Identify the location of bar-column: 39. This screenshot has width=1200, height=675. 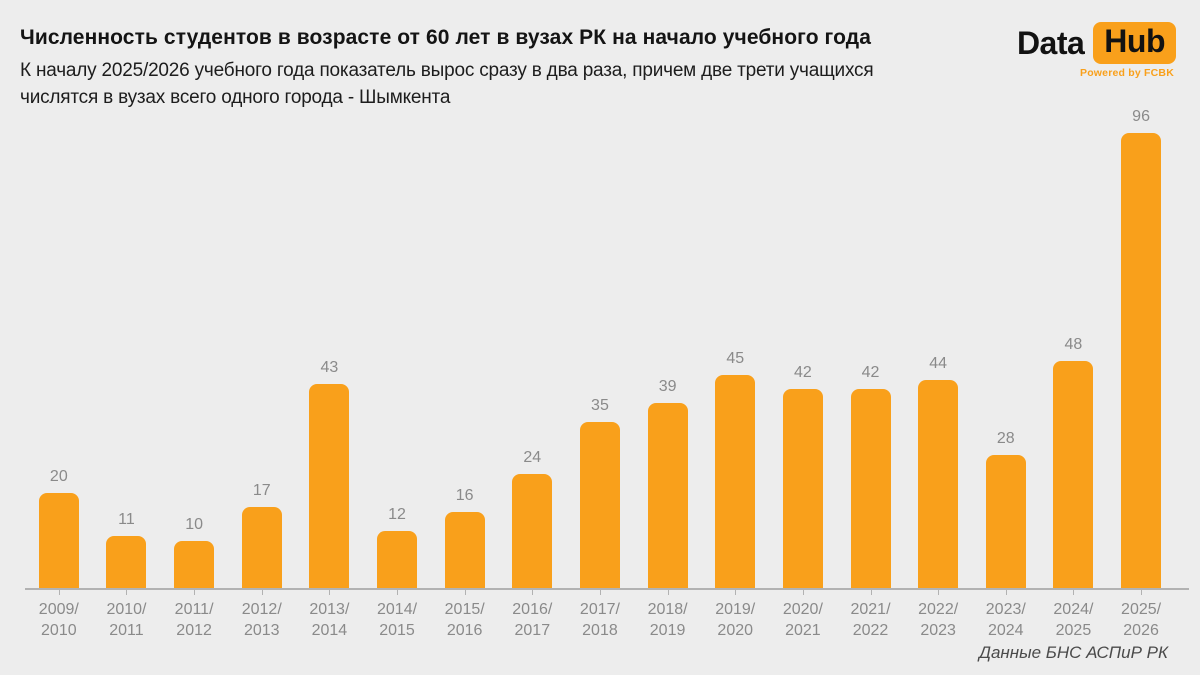
(668, 346).